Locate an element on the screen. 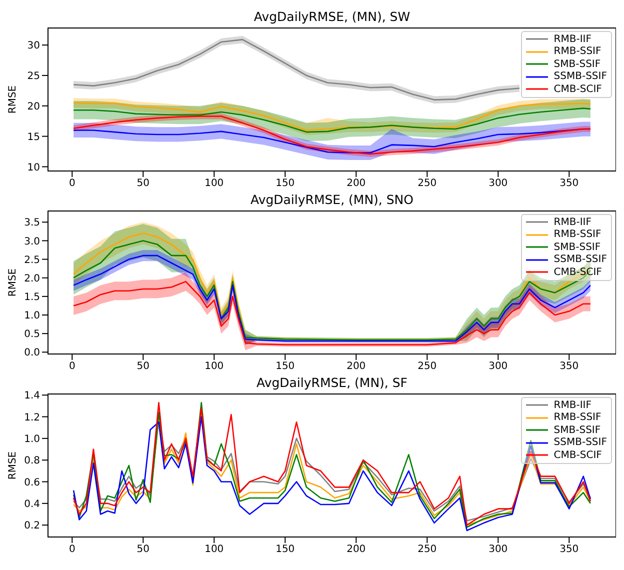  y-tick-label: 3.5 is located at coordinates (32, 223).